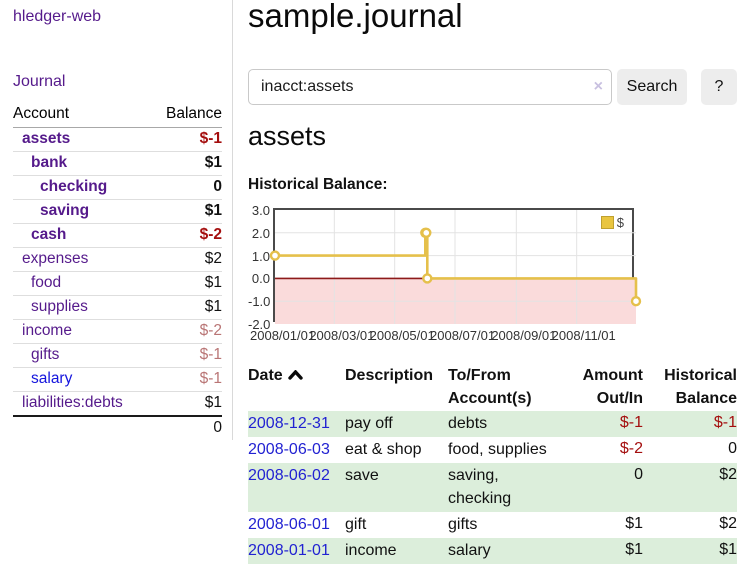 Image resolution: width=742 pixels, height=582 pixels. Describe the element at coordinates (652, 87) in the screenshot. I see `search-button: Search` at that location.